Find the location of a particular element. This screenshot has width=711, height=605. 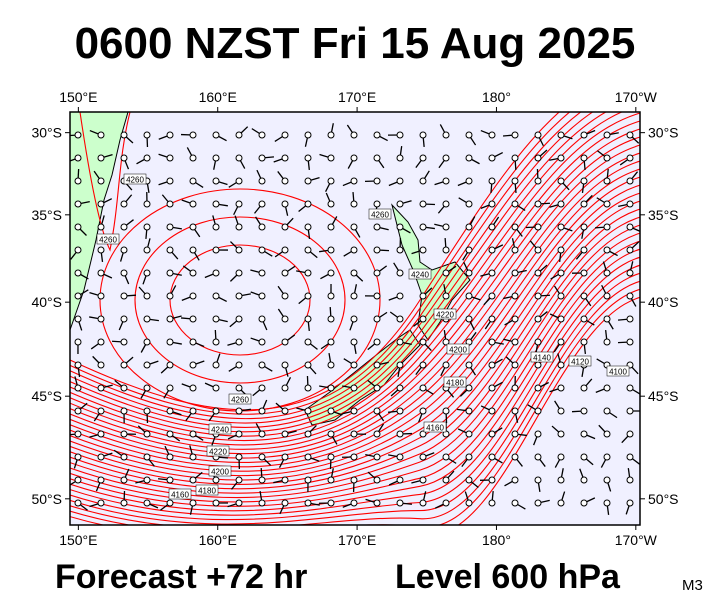

contour-label: 4260 is located at coordinates (380, 215).